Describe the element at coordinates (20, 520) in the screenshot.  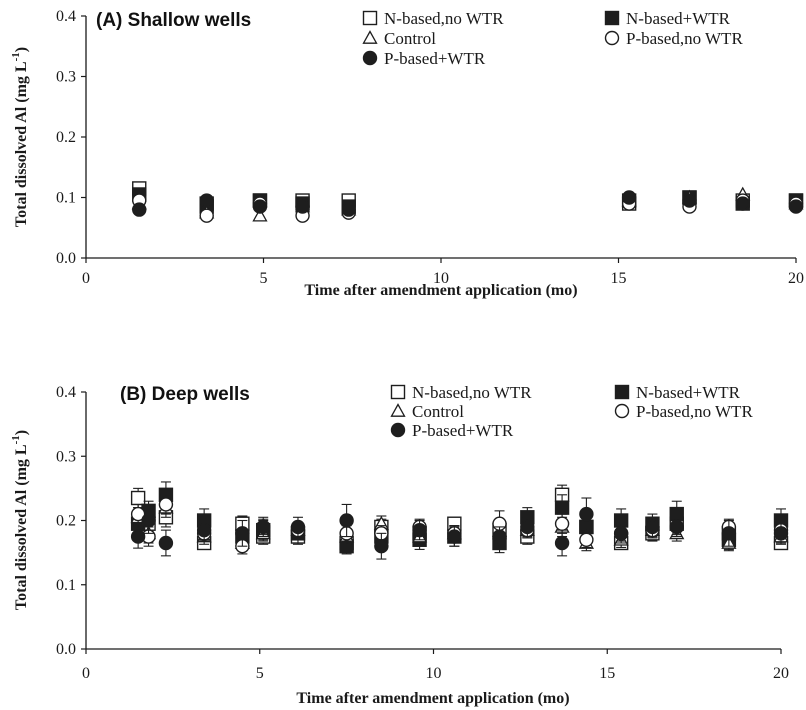
I see `panel-b-ylabel: Total dissolved Al (mg L-1)` at that location.